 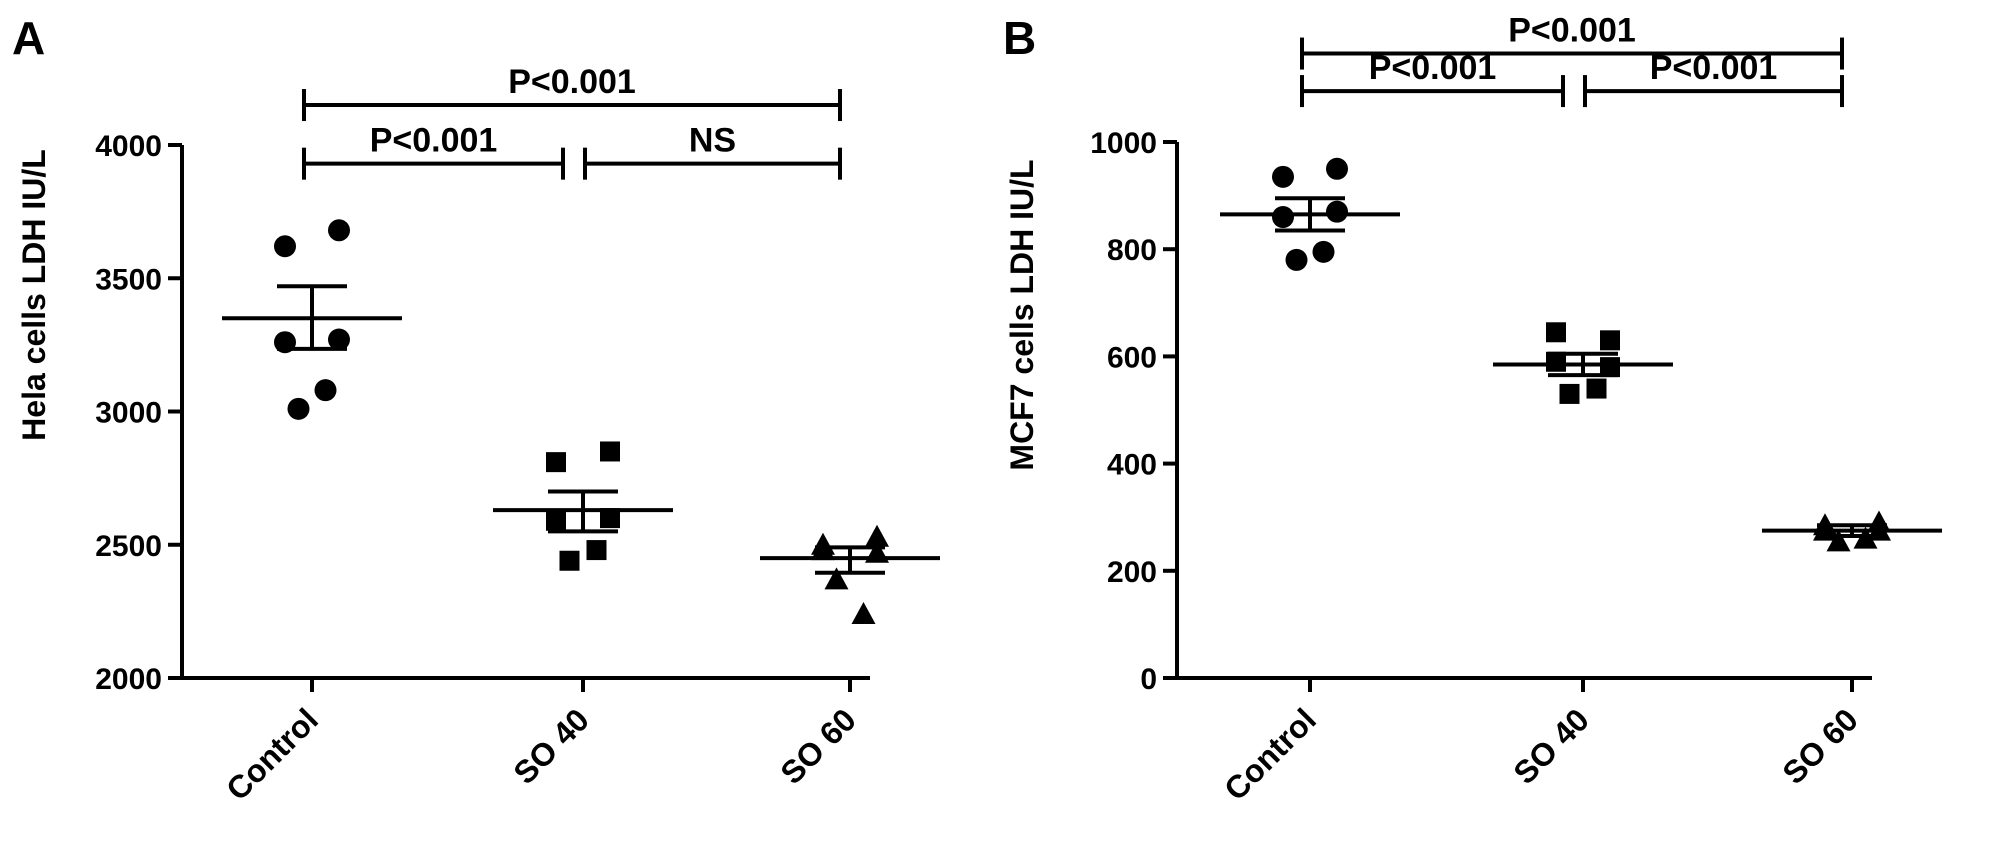 What do you see at coordinates (1433, 68) in the screenshot?
I see `p1-bracket-label-1: P<0.001` at bounding box center [1433, 68].